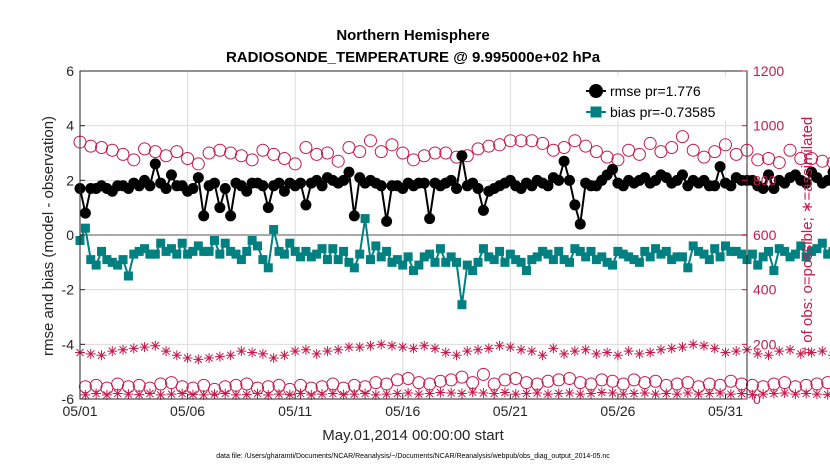  I want to click on legend-rmse-label: rmse pr=1.776, so click(655, 91).